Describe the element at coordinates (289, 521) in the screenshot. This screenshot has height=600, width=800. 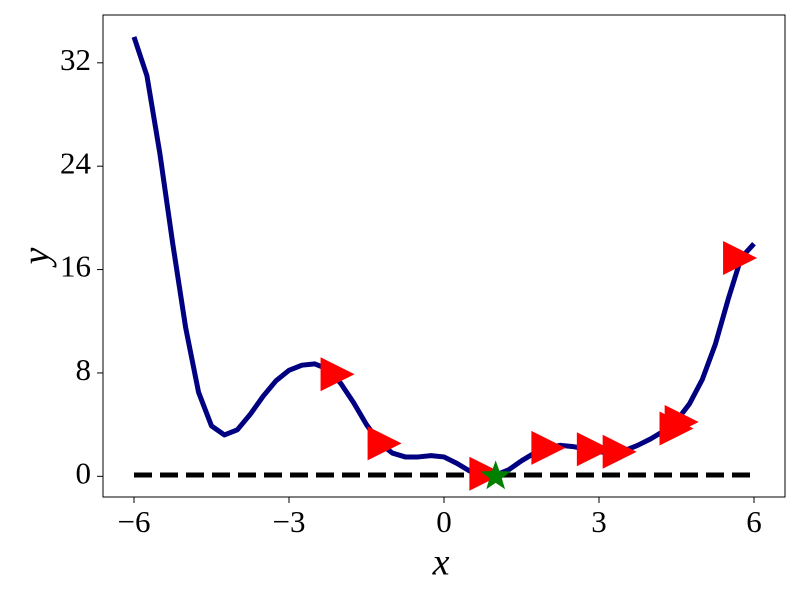
I see `x-tick-label: −3` at that location.